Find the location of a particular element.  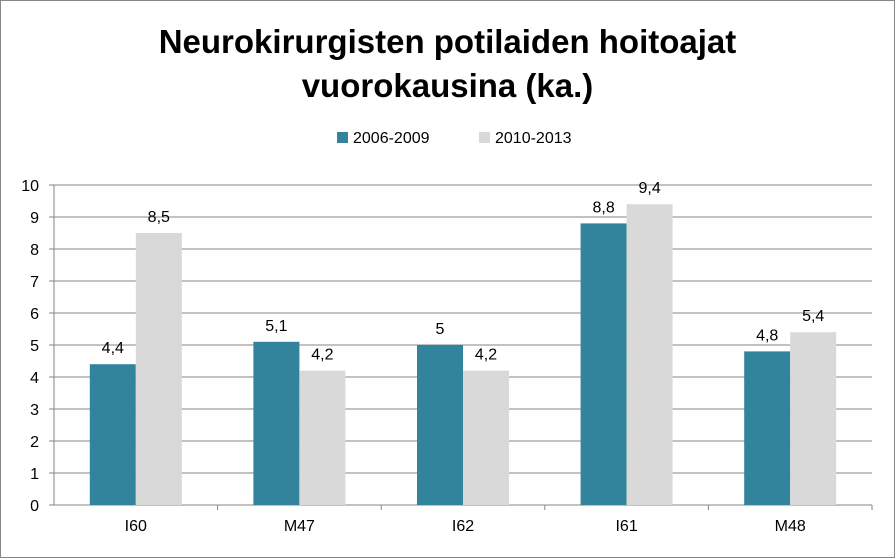

x-tick-label: I60 is located at coordinates (136, 526).